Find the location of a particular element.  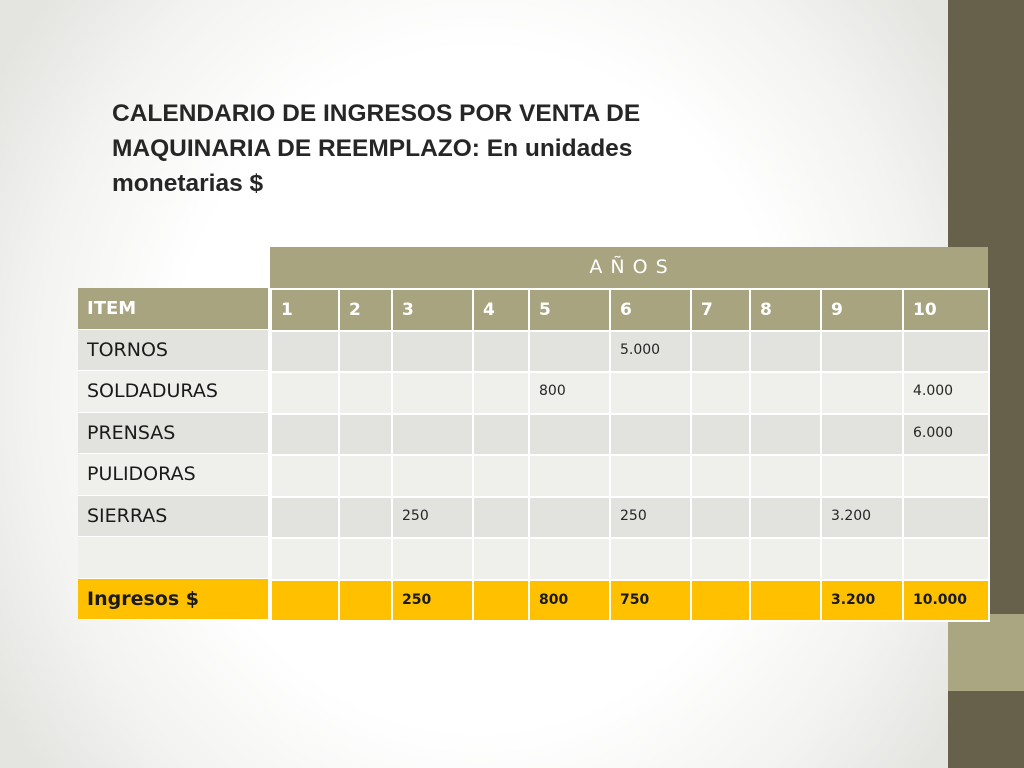

years-header: A Ñ O S is located at coordinates (629, 267).